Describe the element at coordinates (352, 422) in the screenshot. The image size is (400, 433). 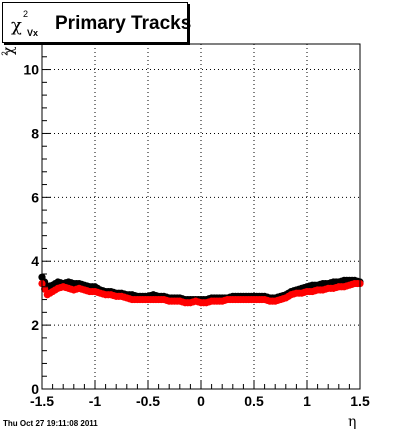
I see `x-axis-label: η` at that location.